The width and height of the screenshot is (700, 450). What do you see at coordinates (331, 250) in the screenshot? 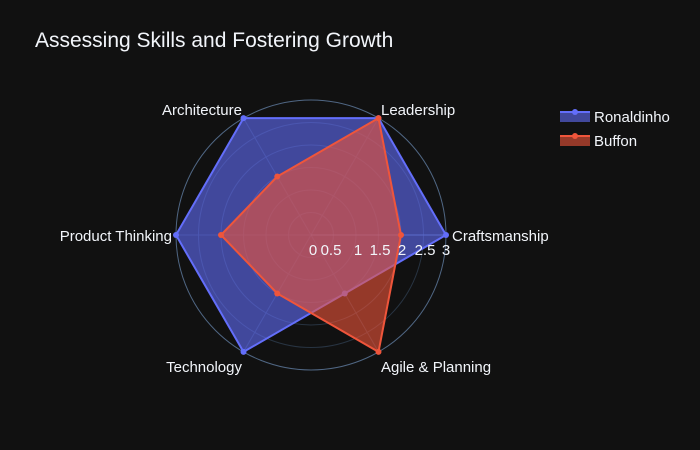
I see `radial-tick-label: 0.5` at bounding box center [331, 250].